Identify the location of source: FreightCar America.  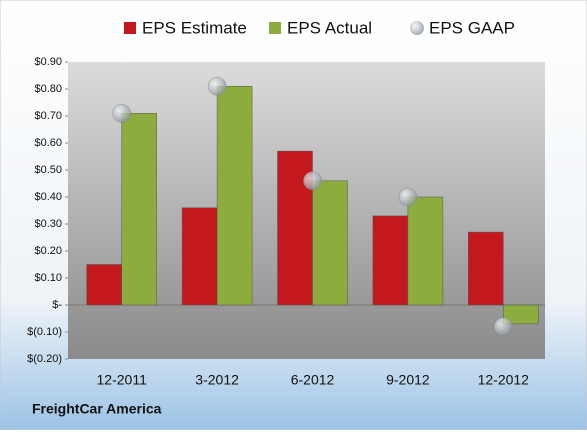
(97, 409).